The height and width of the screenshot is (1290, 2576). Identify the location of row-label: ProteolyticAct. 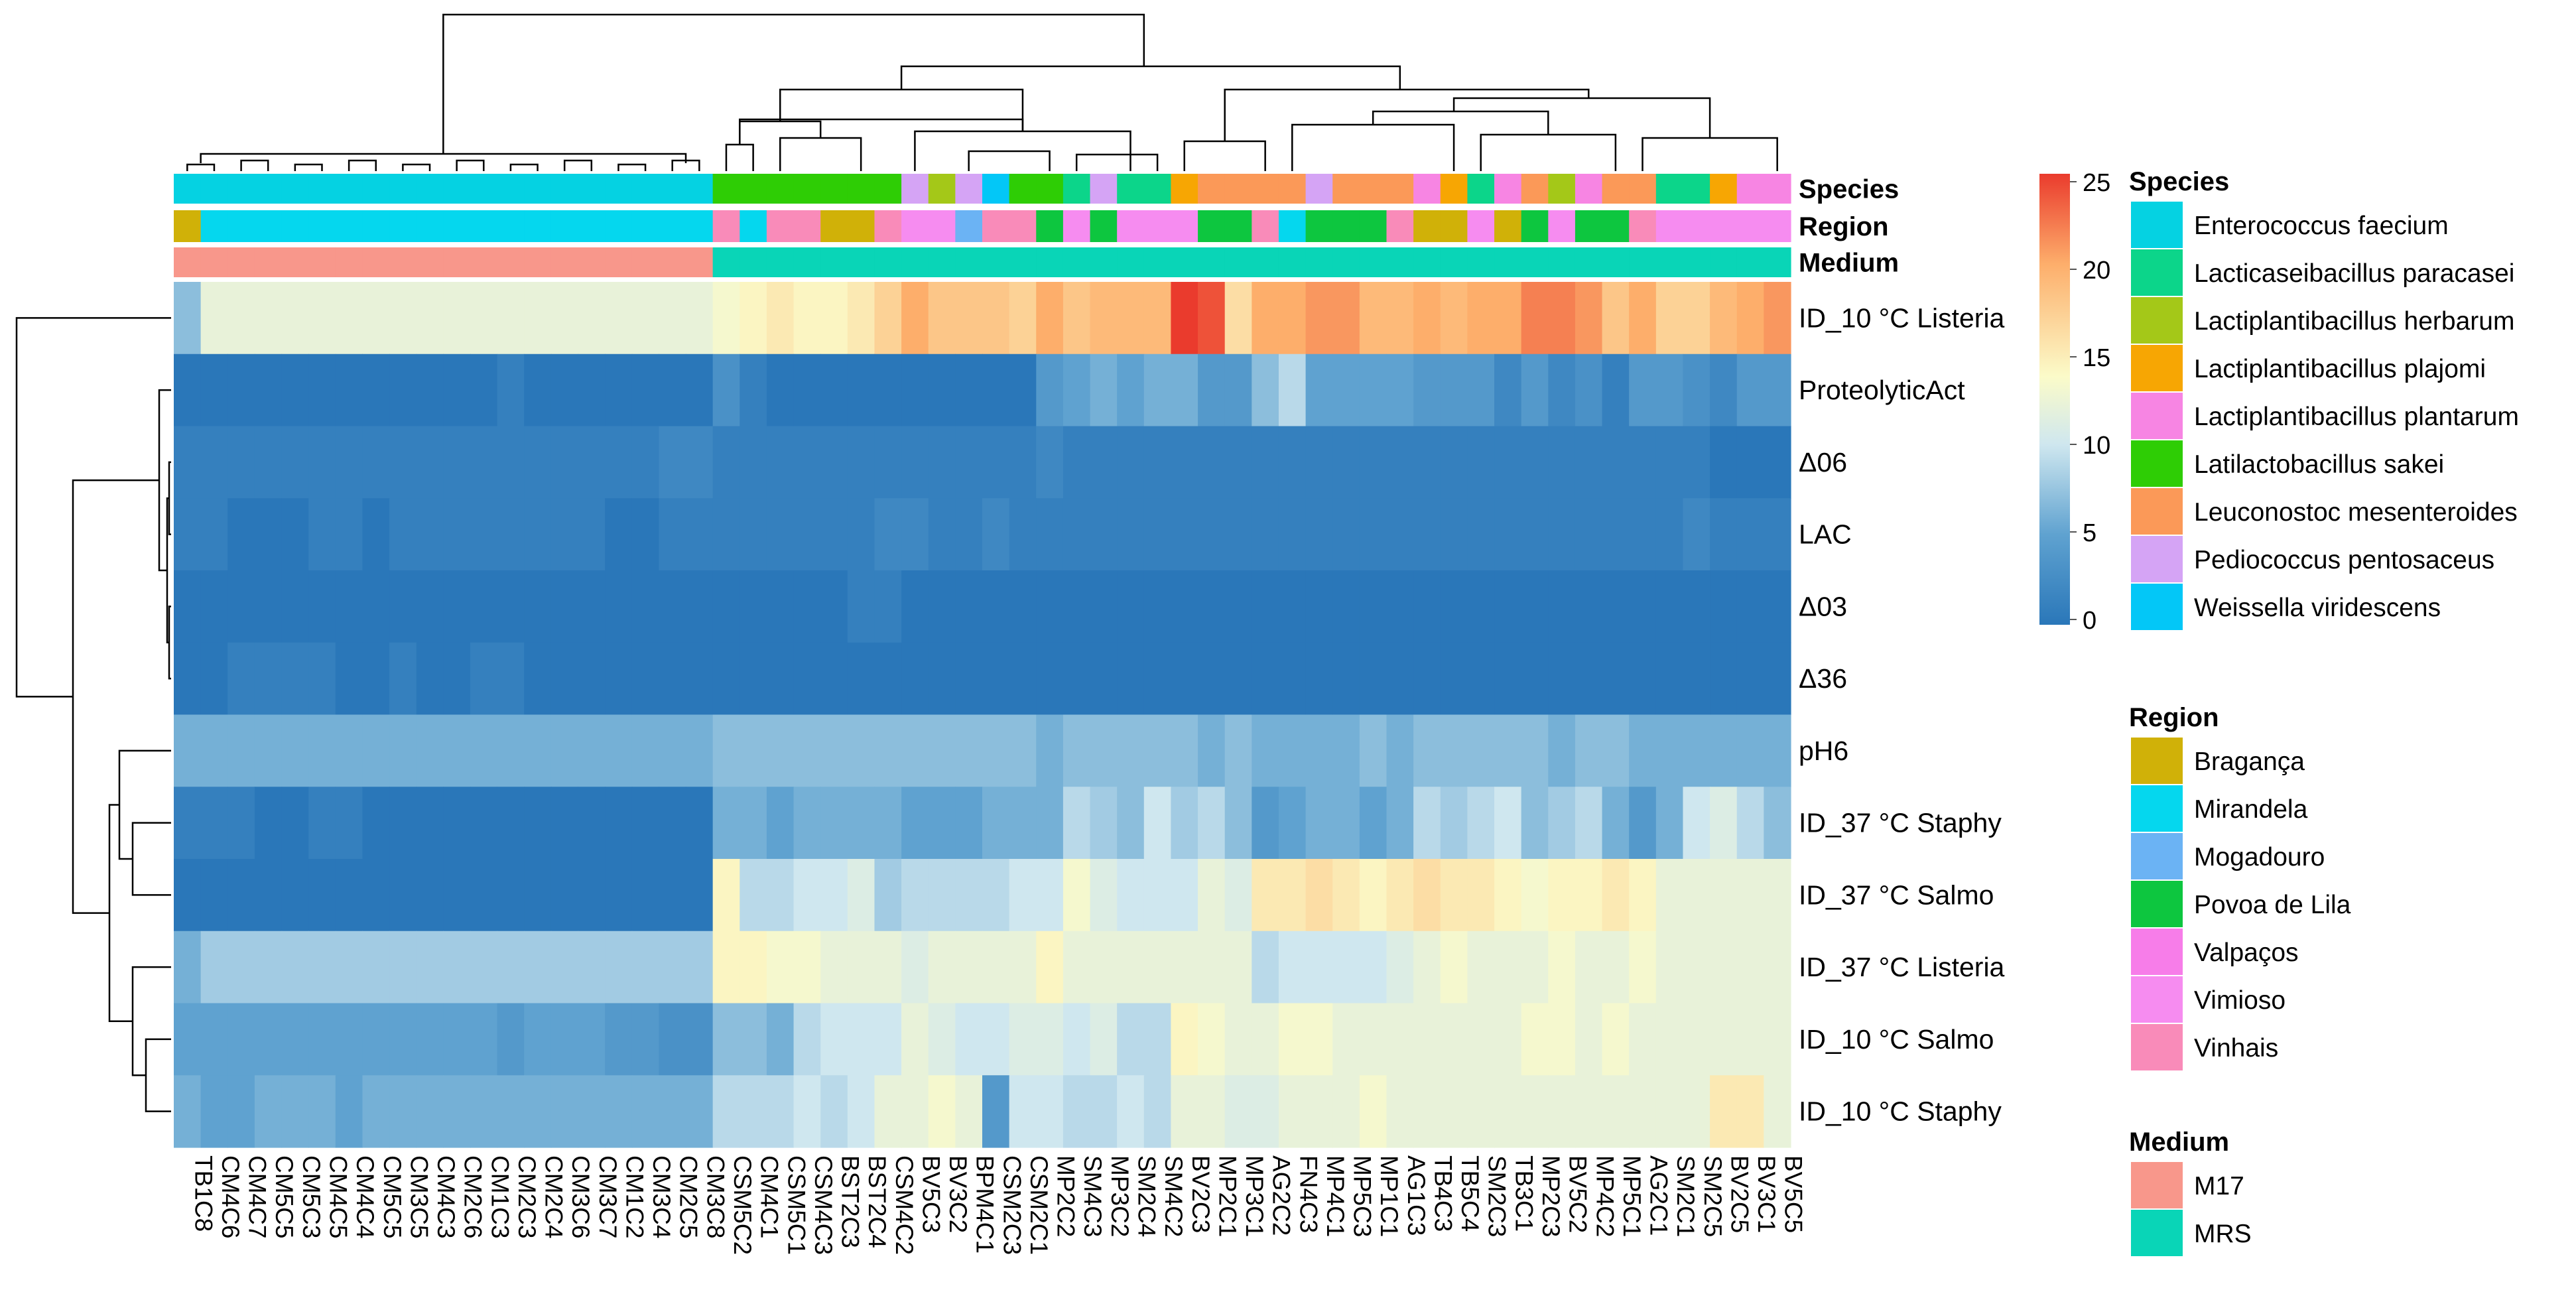
(1882, 390).